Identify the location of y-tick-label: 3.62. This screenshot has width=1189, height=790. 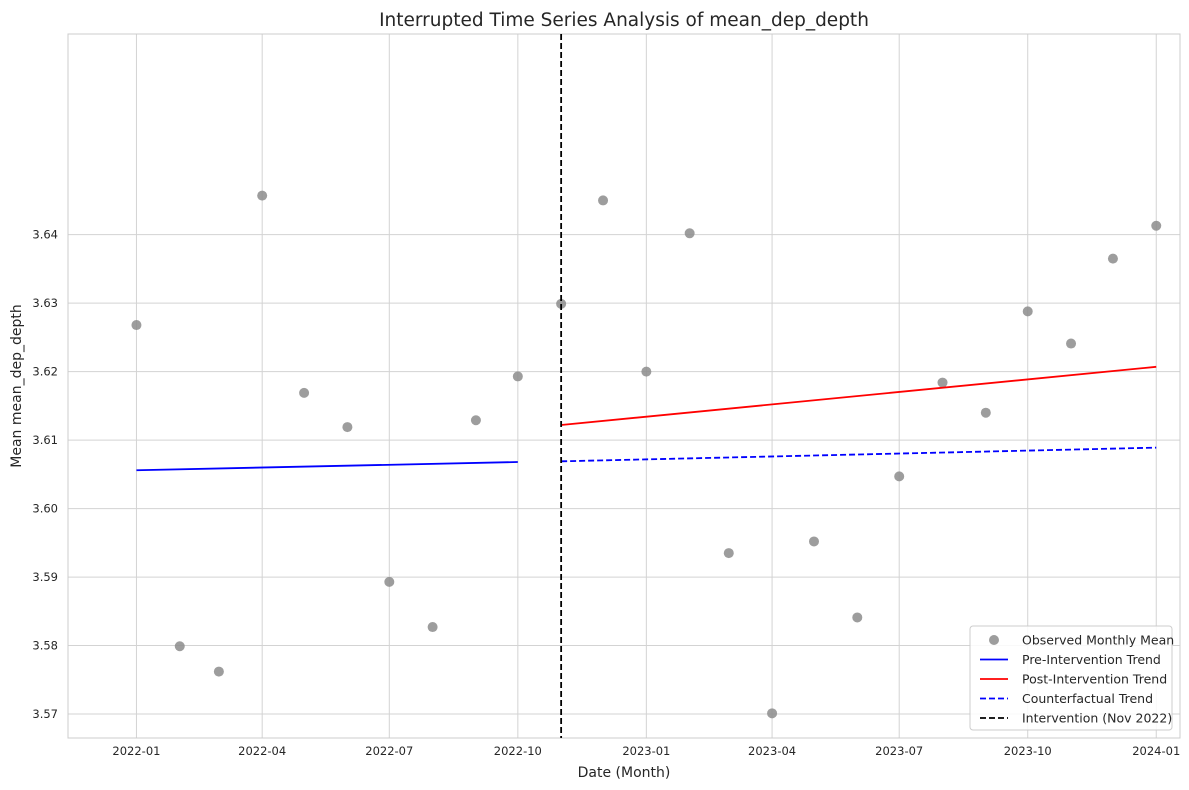
(45, 372).